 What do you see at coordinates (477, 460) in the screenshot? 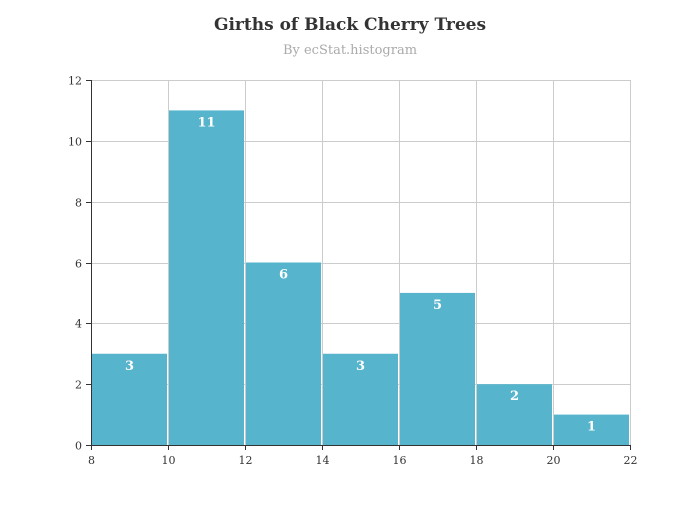
I see `x-tick-label-18: 18` at bounding box center [477, 460].